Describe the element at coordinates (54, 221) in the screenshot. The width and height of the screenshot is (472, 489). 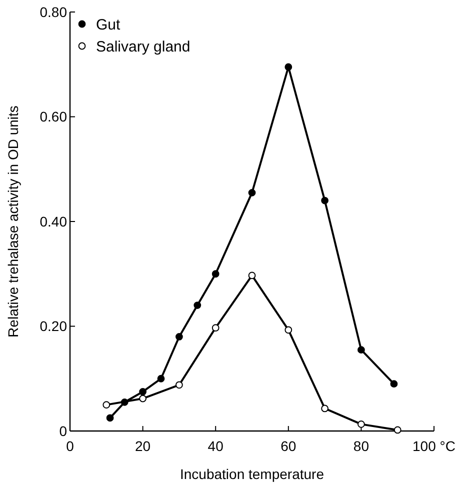
I see `y-tick-label: 0.40` at that location.